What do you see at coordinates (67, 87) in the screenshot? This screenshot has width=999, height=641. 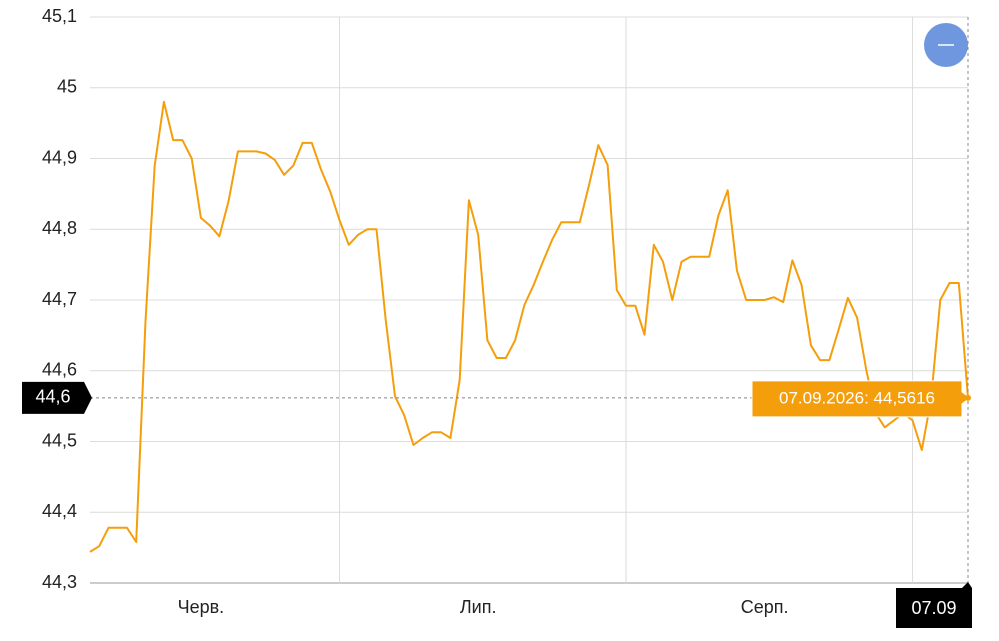 I see `y-tick-label: 45` at bounding box center [67, 87].